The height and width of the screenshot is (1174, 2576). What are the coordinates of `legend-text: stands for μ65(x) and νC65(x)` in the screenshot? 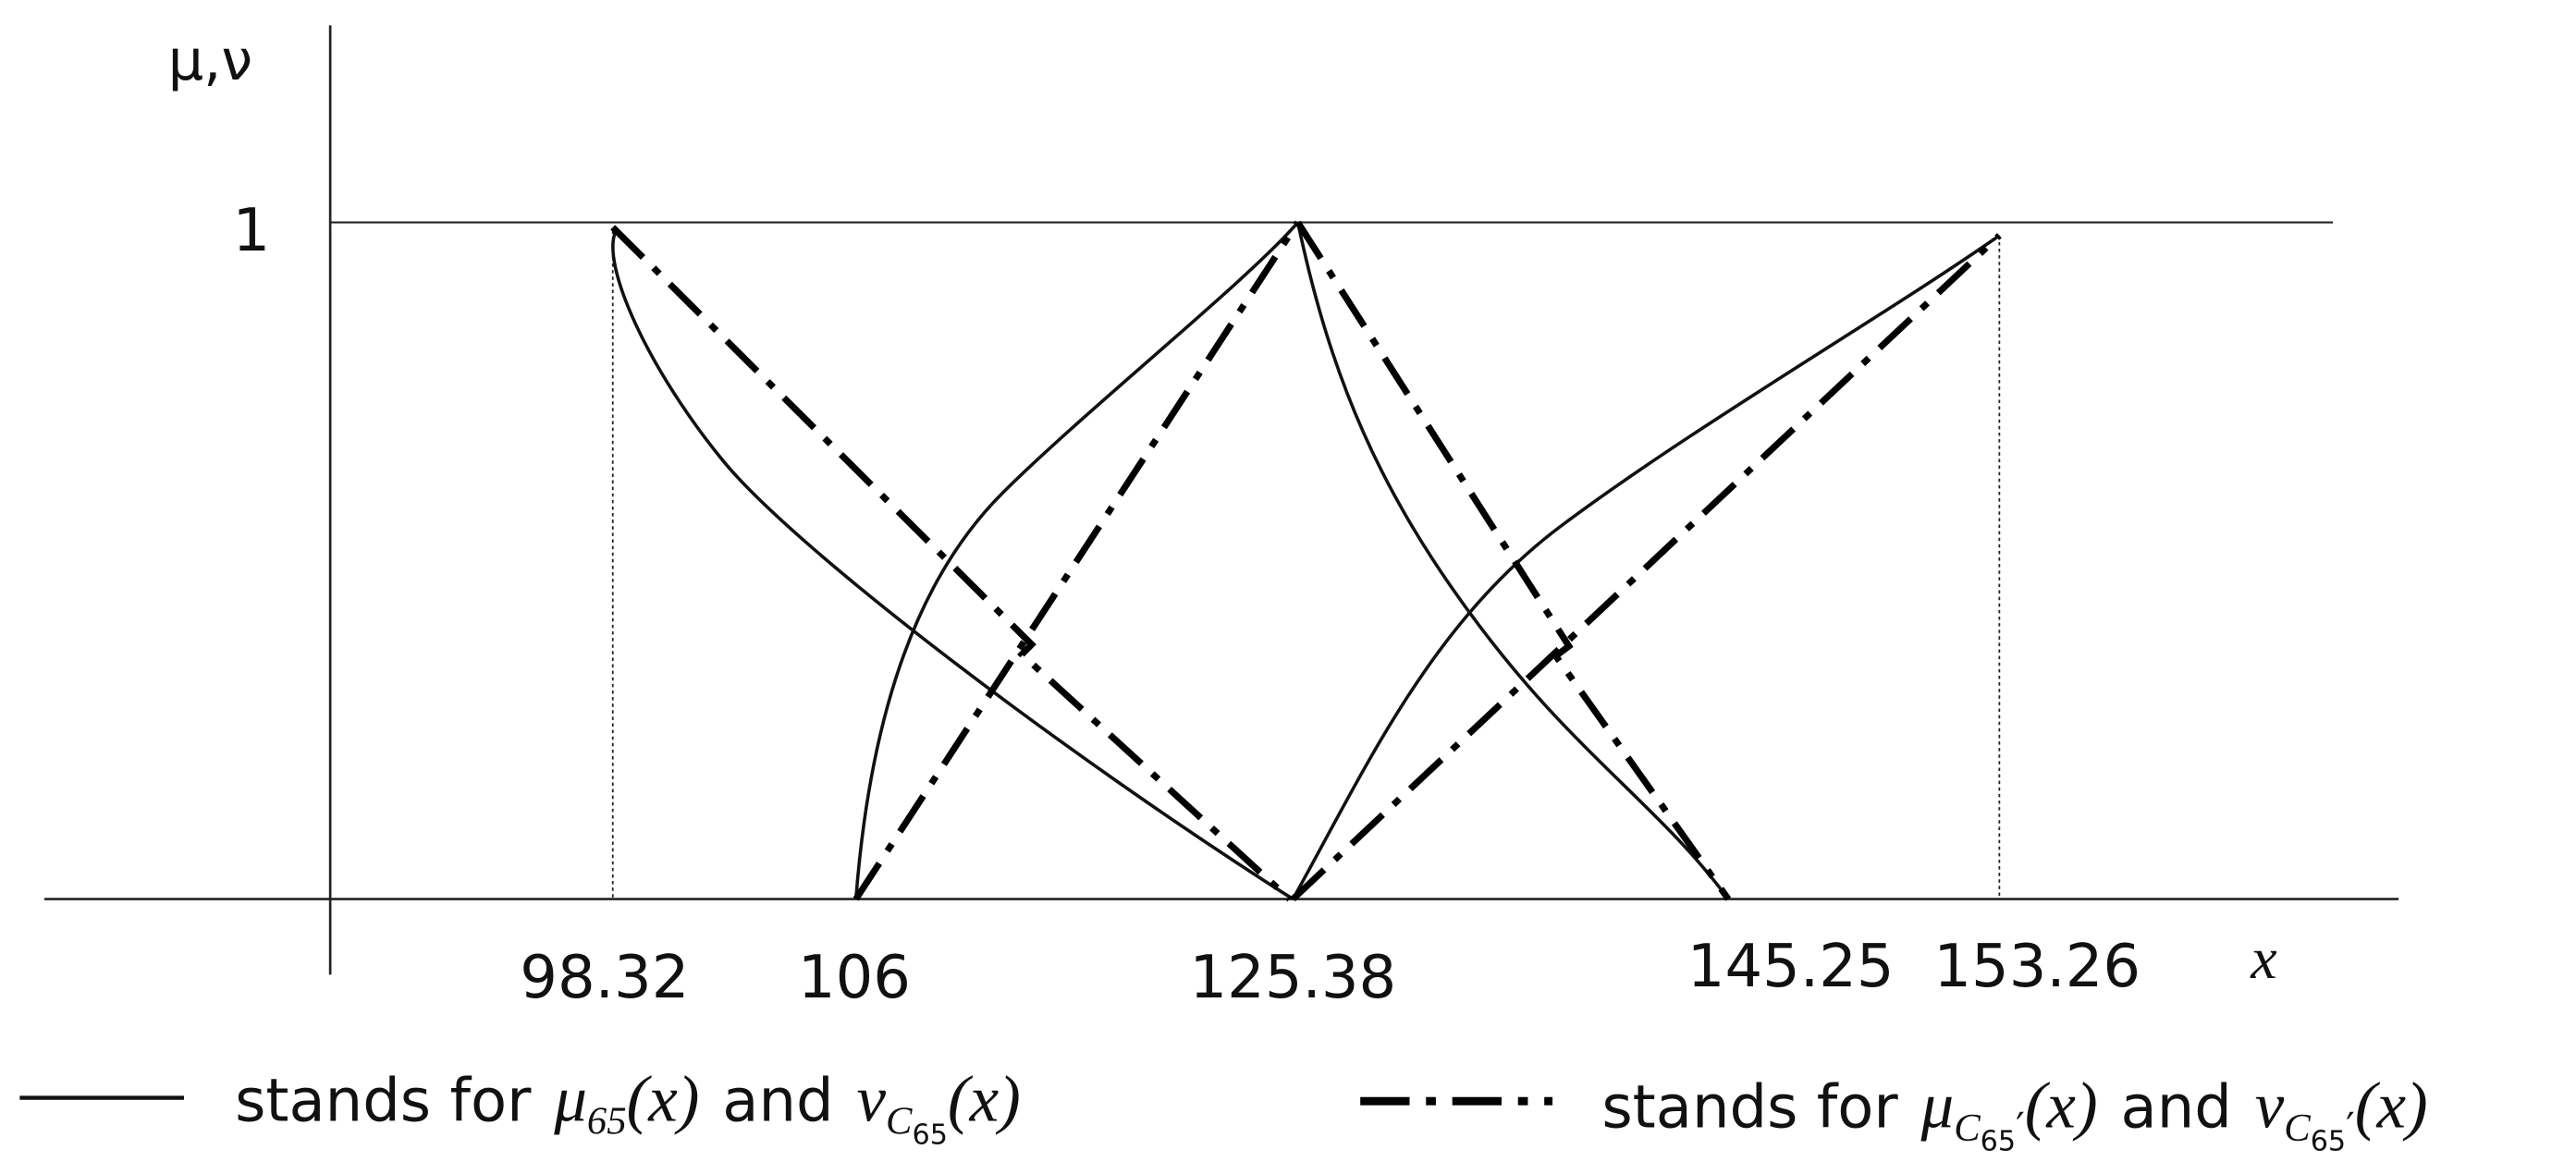 It's located at (628, 1107).